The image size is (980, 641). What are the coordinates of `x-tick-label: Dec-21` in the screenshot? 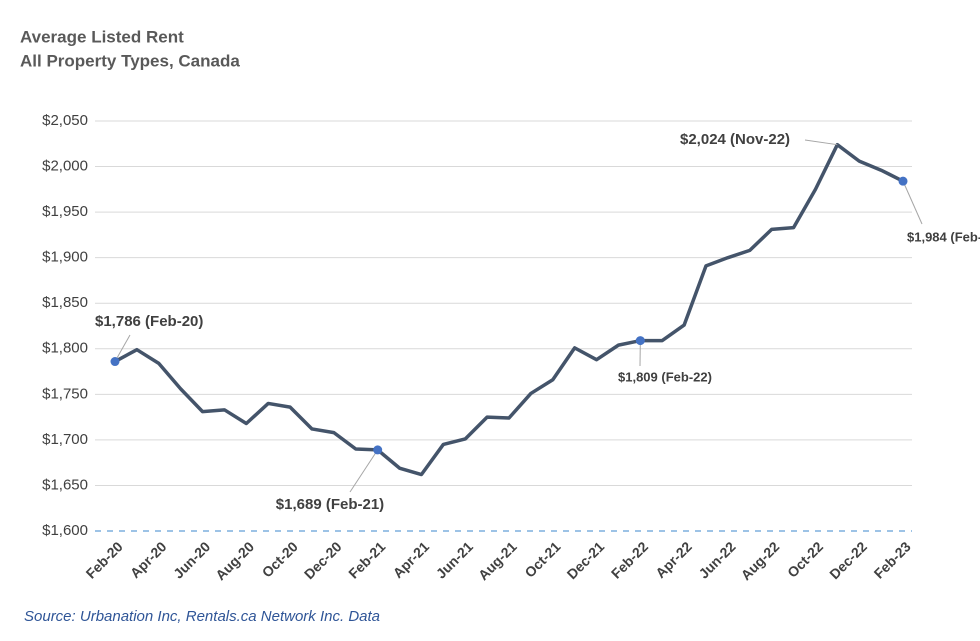 It's located at (586, 560).